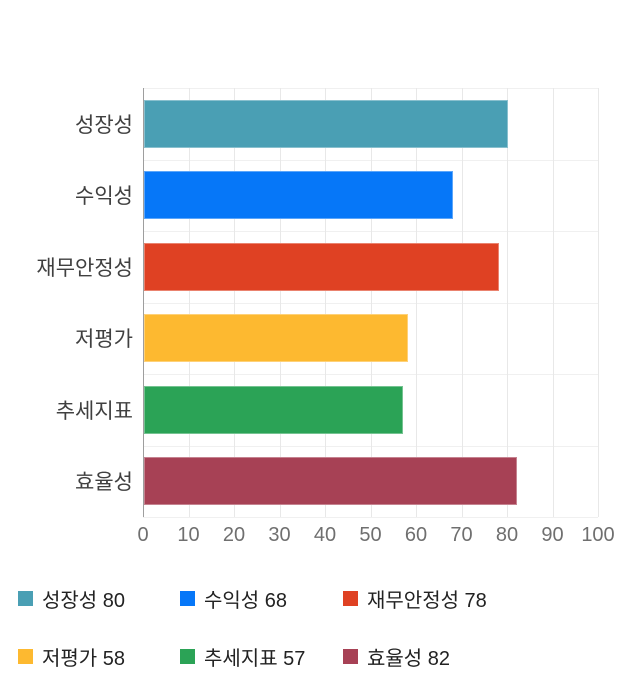  What do you see at coordinates (84, 268) in the screenshot?
I see `category-label: 재무안정성` at bounding box center [84, 268].